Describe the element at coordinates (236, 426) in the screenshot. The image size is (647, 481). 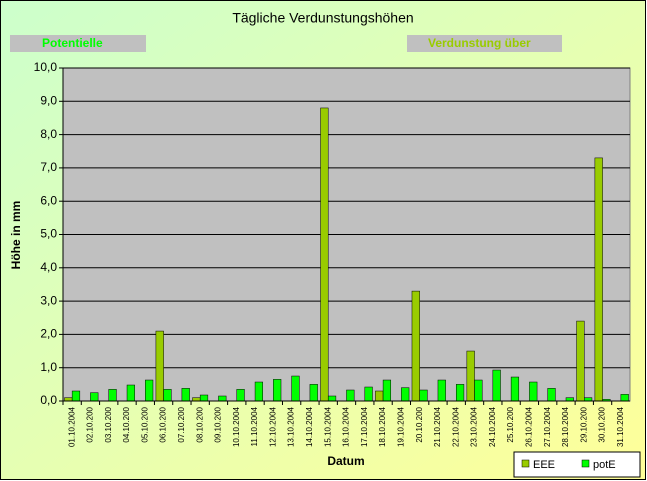
I see `x-tick-label: 10.10.2004` at that location.